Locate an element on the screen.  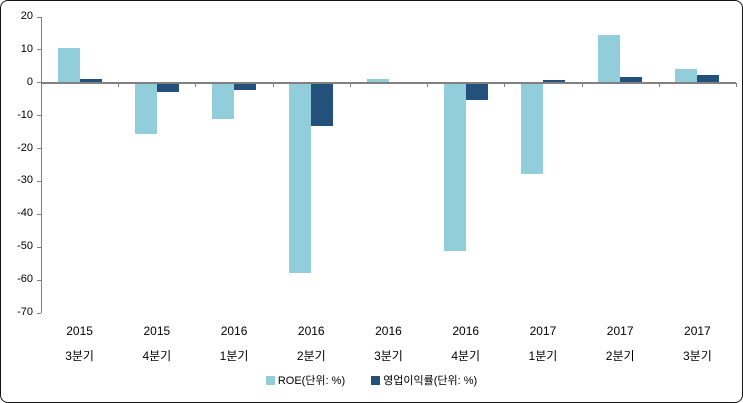
x-axis-category-label: 2016 1분기 is located at coordinates (233, 344).